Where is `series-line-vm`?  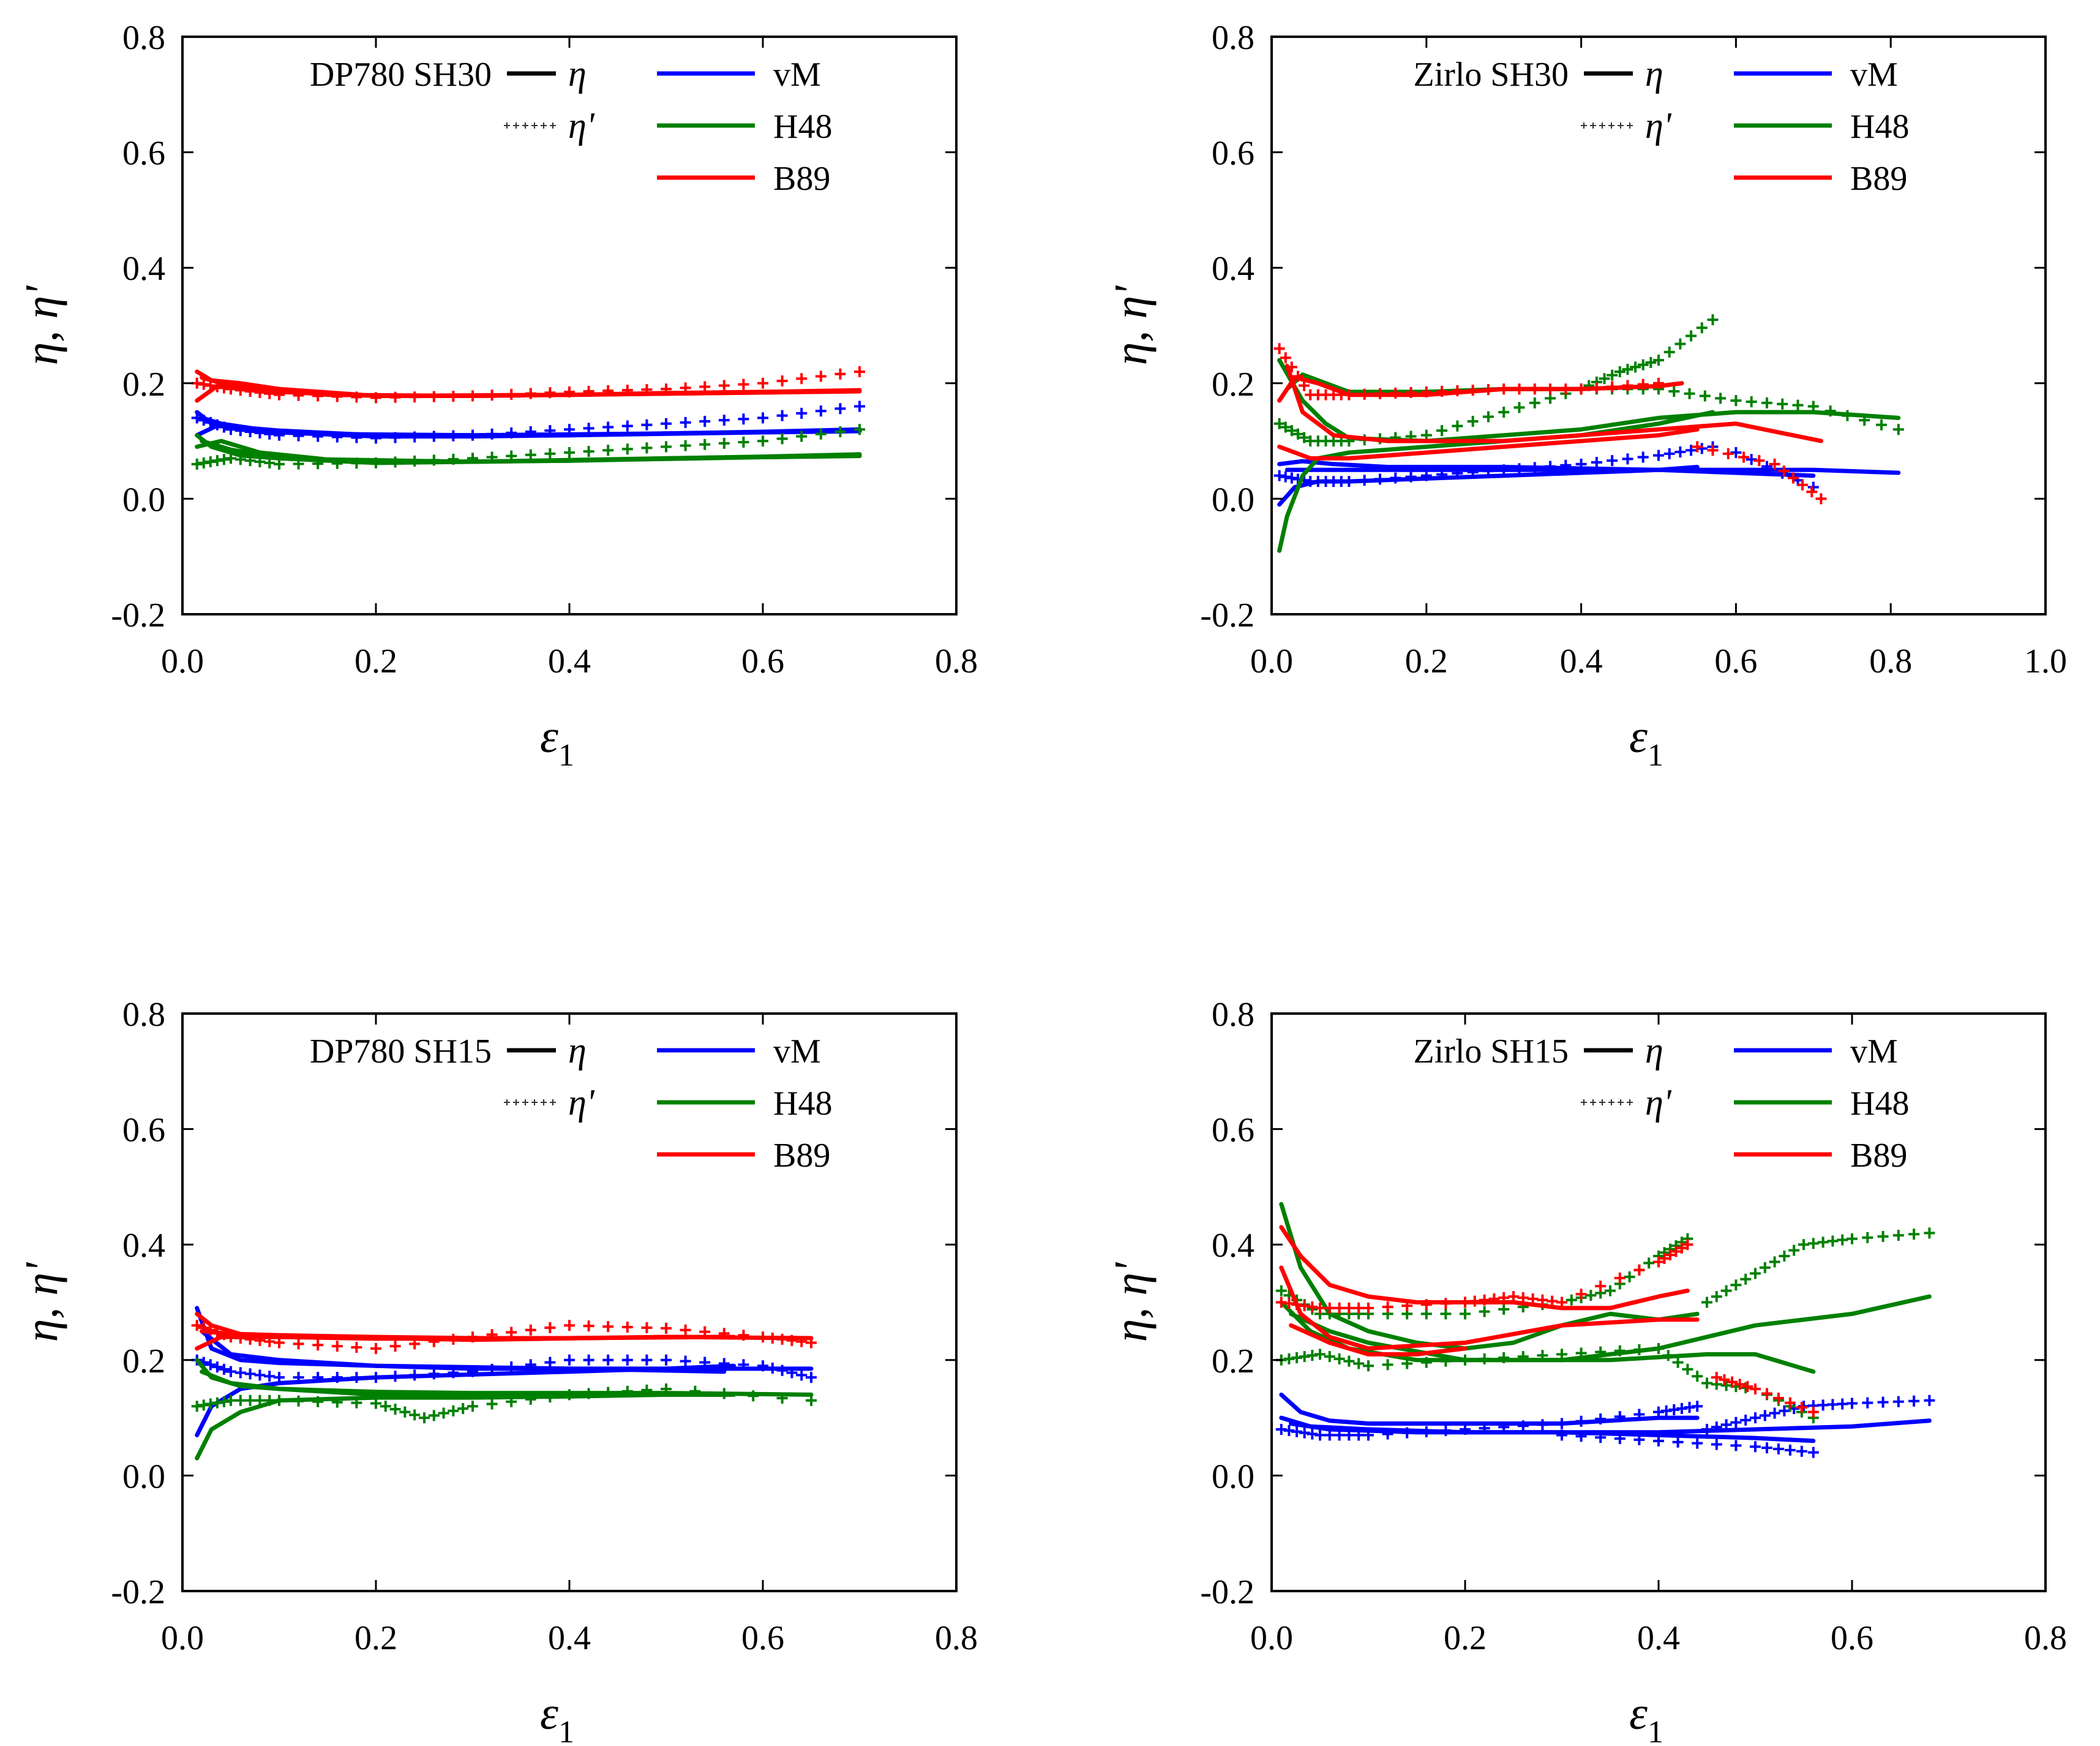 series-line-vm is located at coordinates (463, 1351).